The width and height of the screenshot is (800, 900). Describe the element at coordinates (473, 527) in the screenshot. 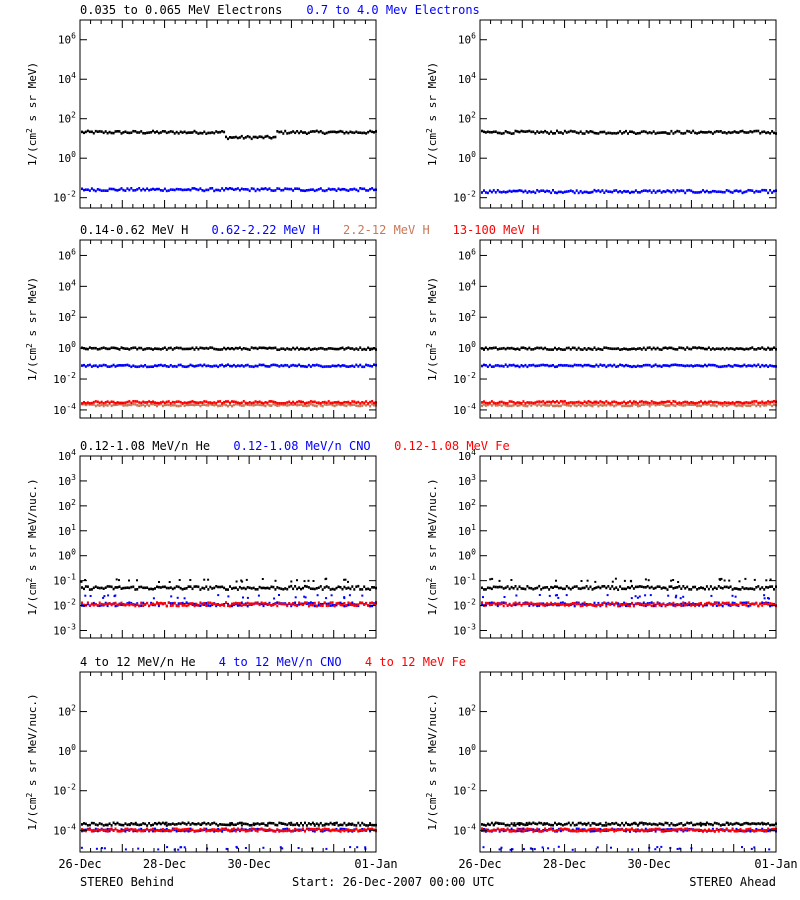

I see `y-tick-exponent: 1` at that location.